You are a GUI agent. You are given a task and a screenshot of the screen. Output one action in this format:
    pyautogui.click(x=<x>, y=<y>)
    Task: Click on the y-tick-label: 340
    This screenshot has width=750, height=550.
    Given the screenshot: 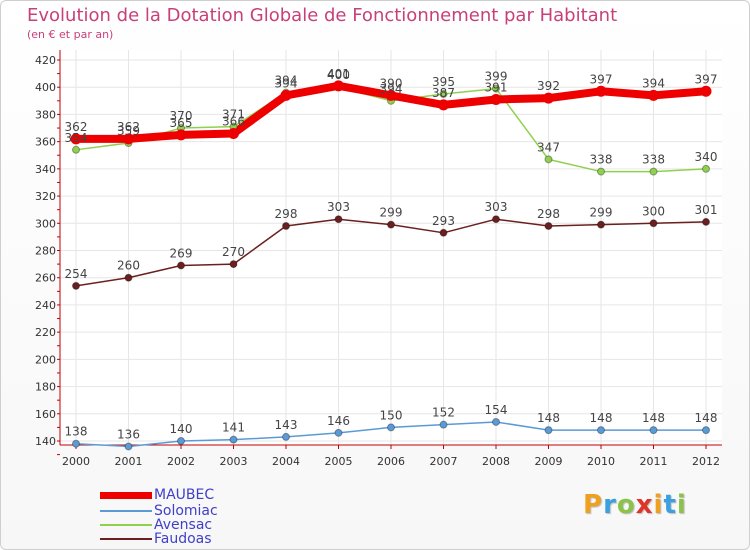 What is the action you would take?
    pyautogui.click(x=45, y=169)
    